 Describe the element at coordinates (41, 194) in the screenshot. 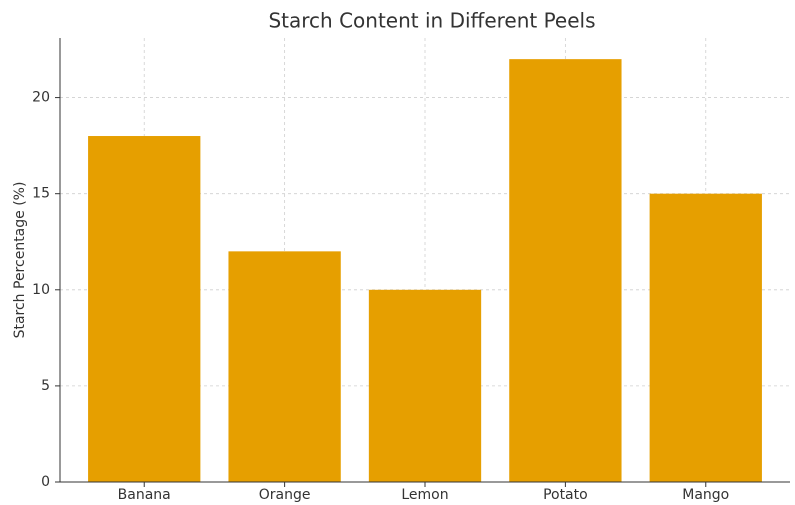

I see `y-tick-label: 15` at that location.